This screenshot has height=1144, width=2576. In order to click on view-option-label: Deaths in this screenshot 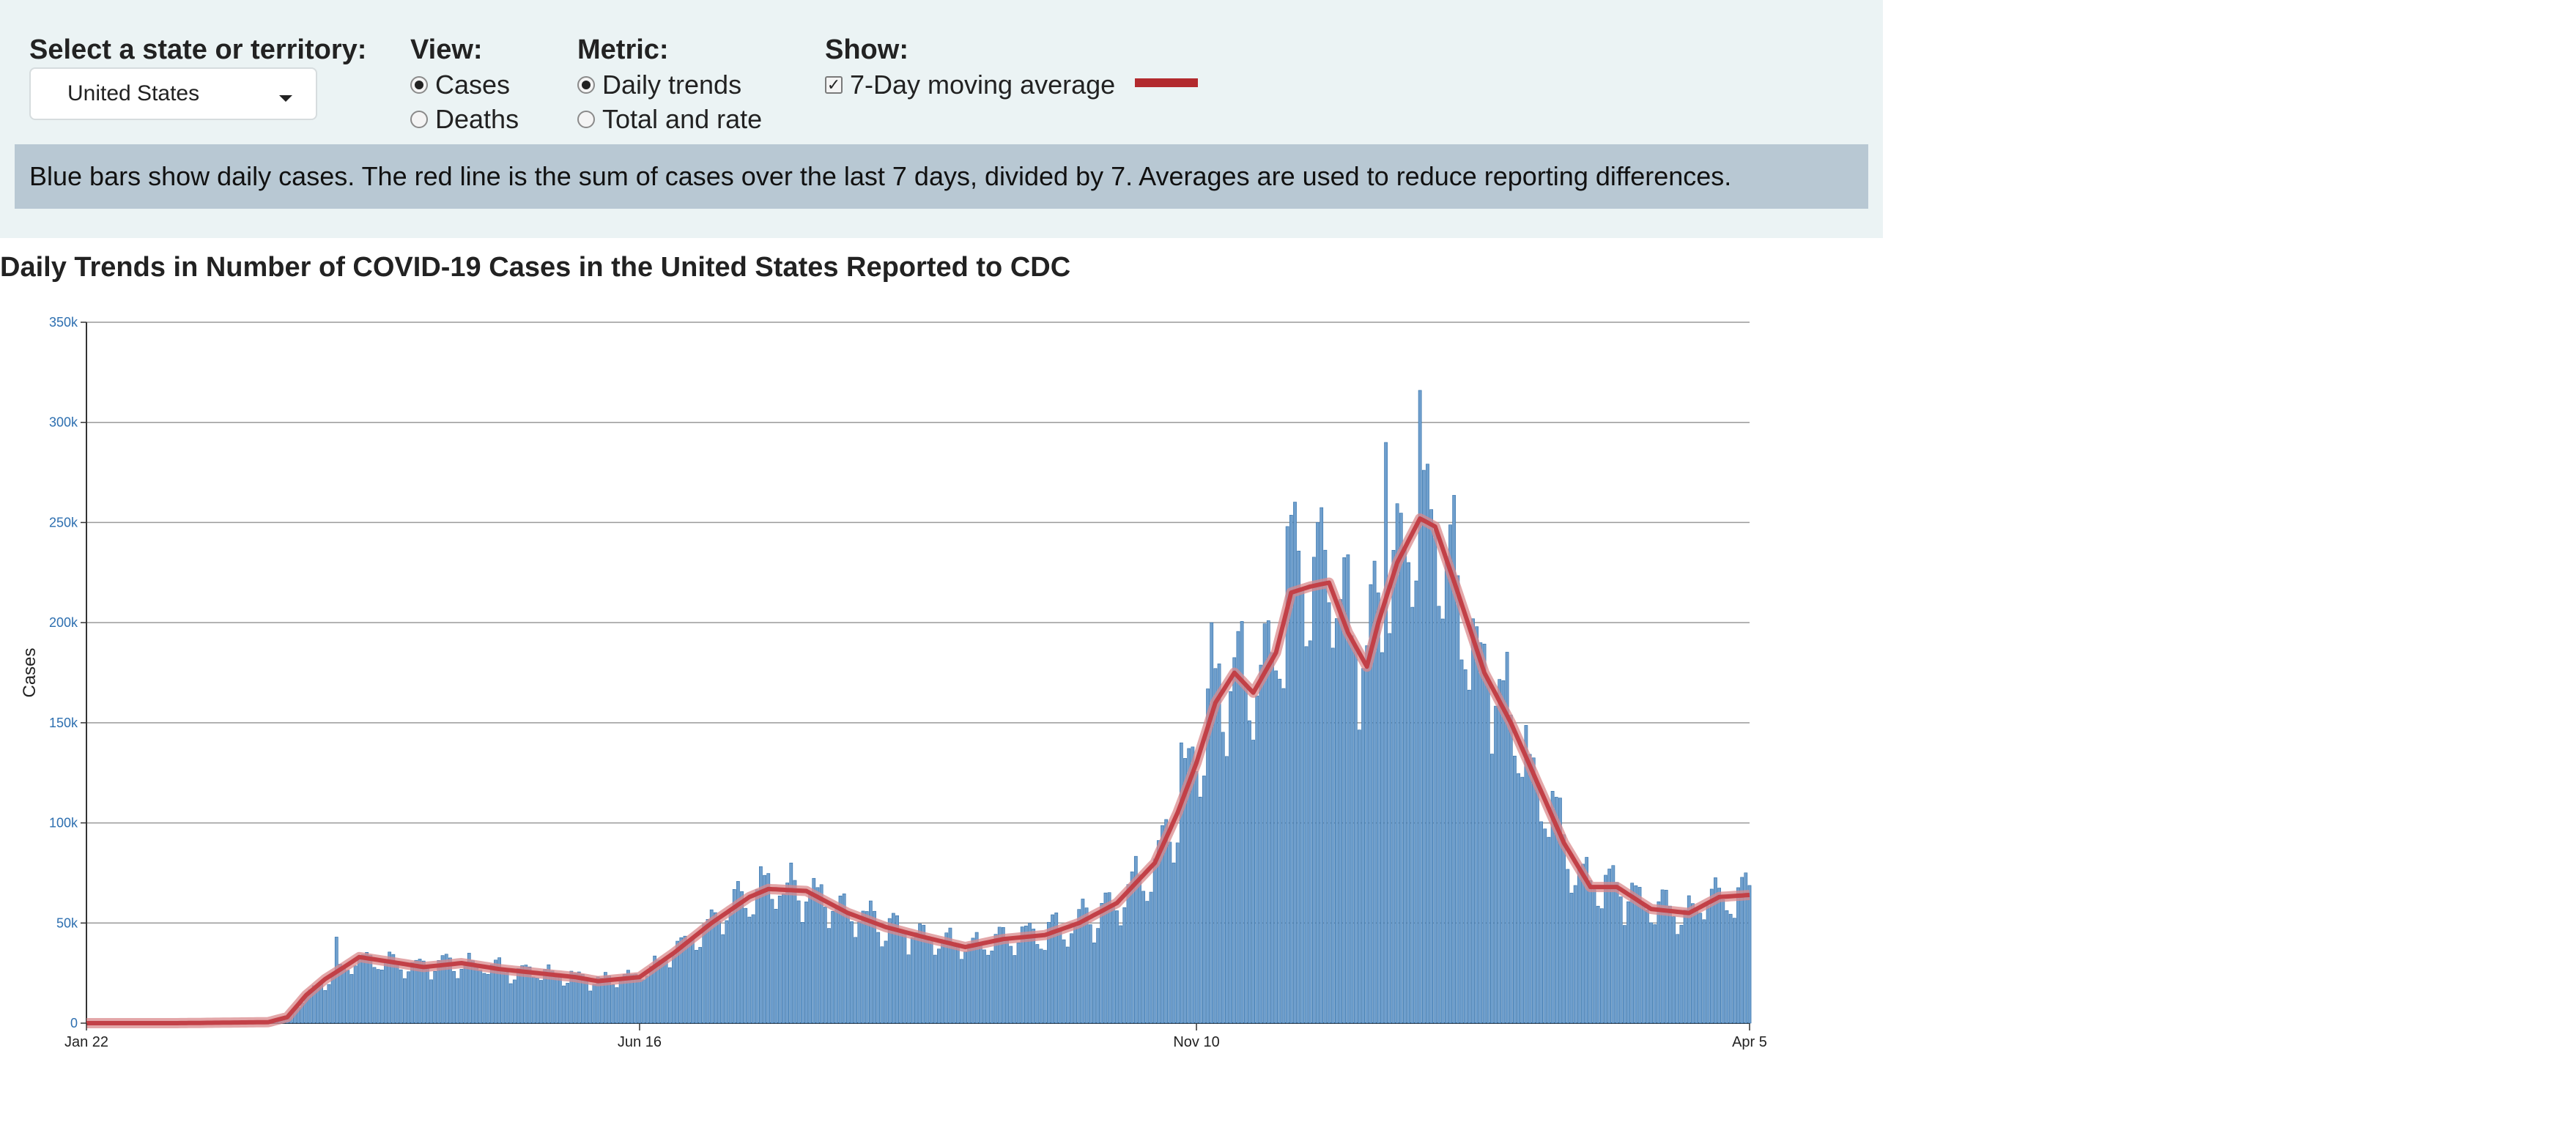, I will do `click(477, 119)`.